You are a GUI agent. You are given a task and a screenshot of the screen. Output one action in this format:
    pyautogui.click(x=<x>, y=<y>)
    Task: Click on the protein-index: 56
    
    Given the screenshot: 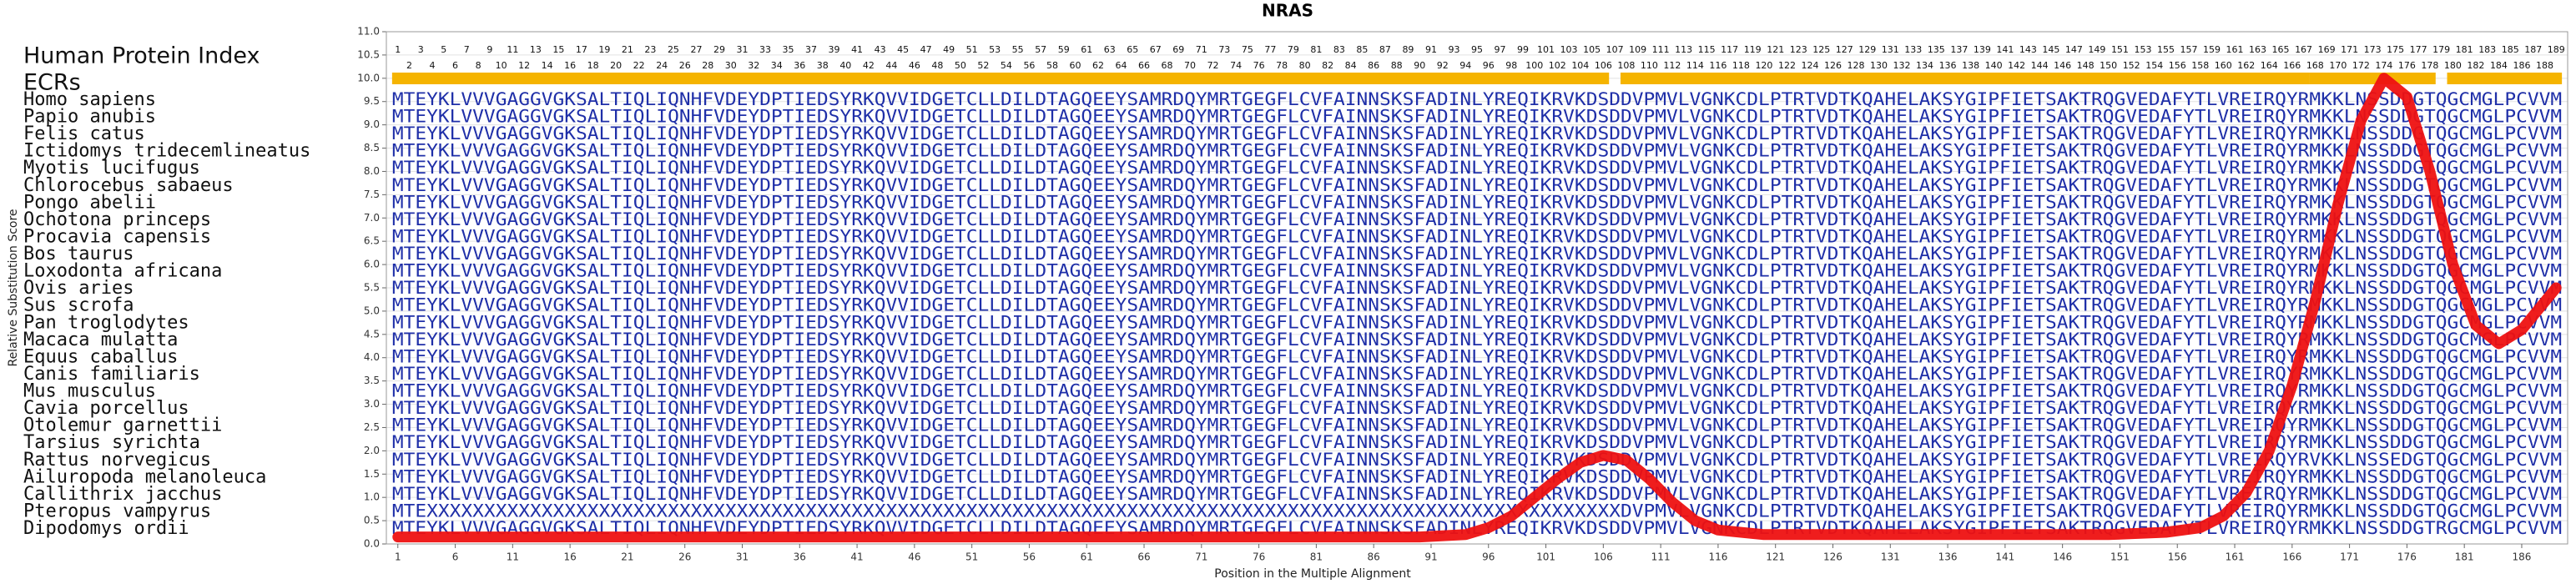 What is the action you would take?
    pyautogui.click(x=1029, y=65)
    